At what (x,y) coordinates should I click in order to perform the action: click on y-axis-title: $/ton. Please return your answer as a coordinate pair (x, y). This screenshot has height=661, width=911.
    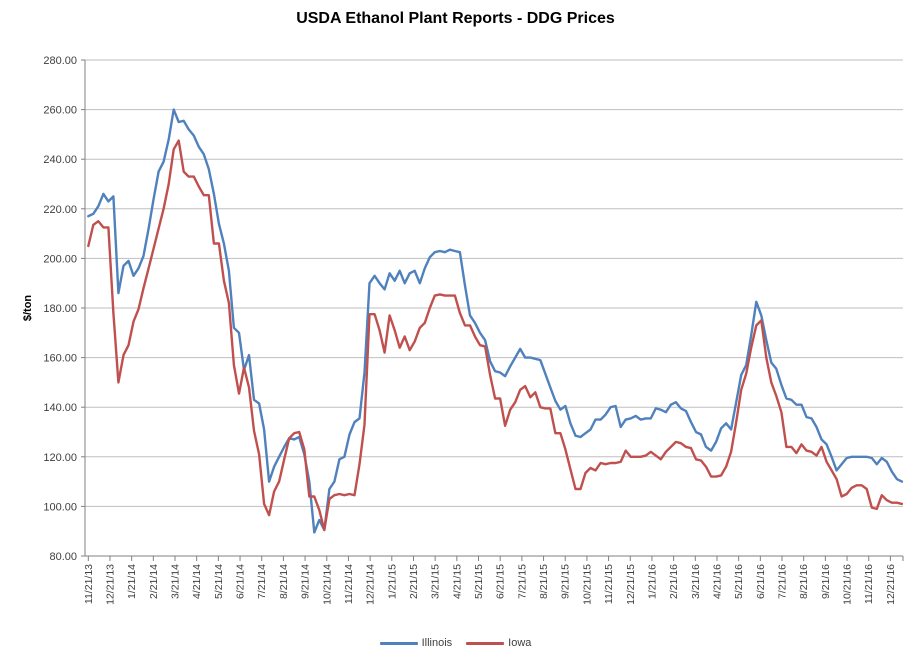
    Looking at the image, I should click on (28, 308).